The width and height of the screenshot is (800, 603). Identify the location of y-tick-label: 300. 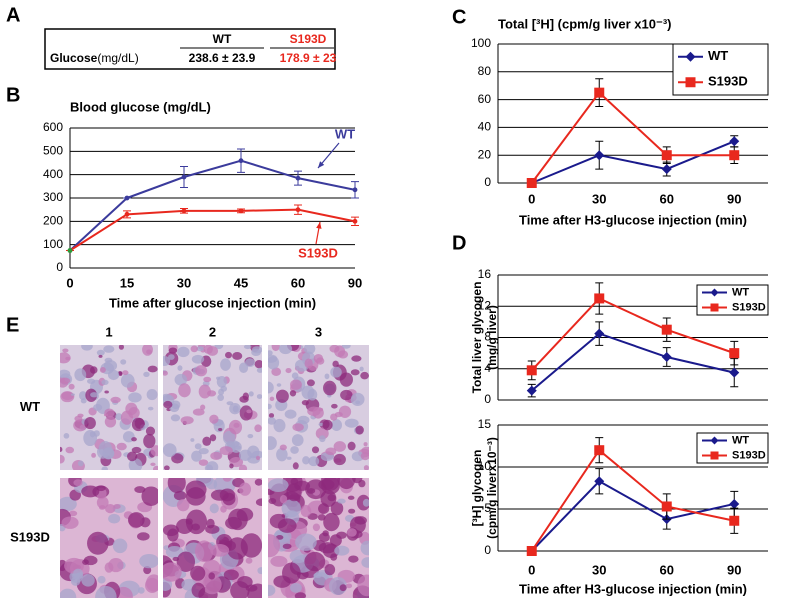
(53, 197).